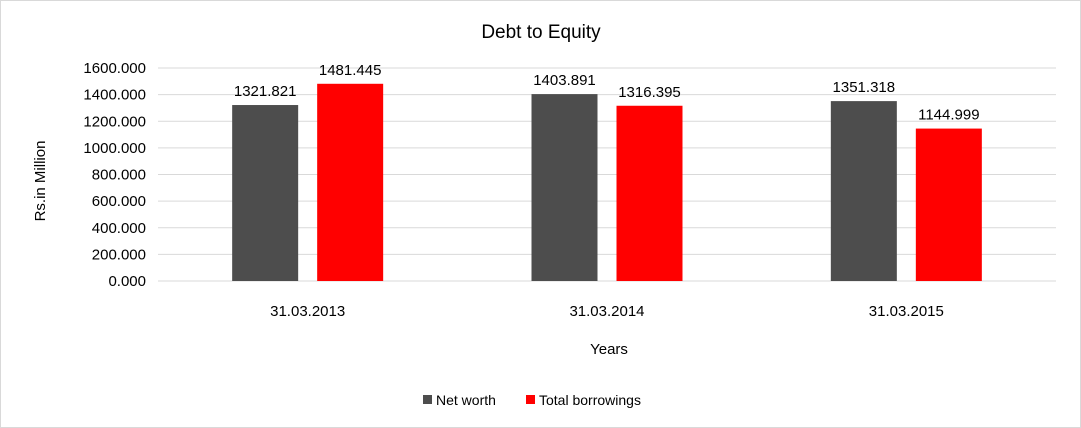 The height and width of the screenshot is (428, 1081). I want to click on y-tick-label: 600.000, so click(119, 201).